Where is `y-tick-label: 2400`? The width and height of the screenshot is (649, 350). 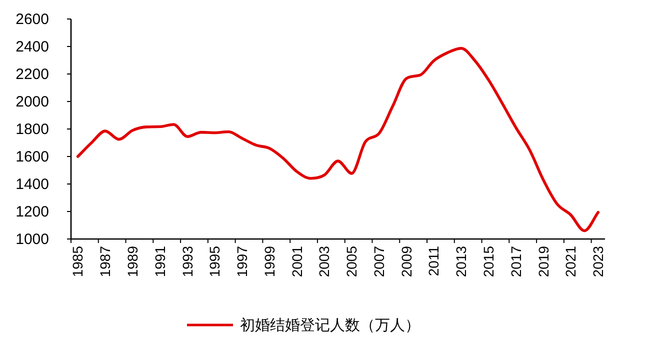 y-tick-label: 2400 is located at coordinates (32, 47).